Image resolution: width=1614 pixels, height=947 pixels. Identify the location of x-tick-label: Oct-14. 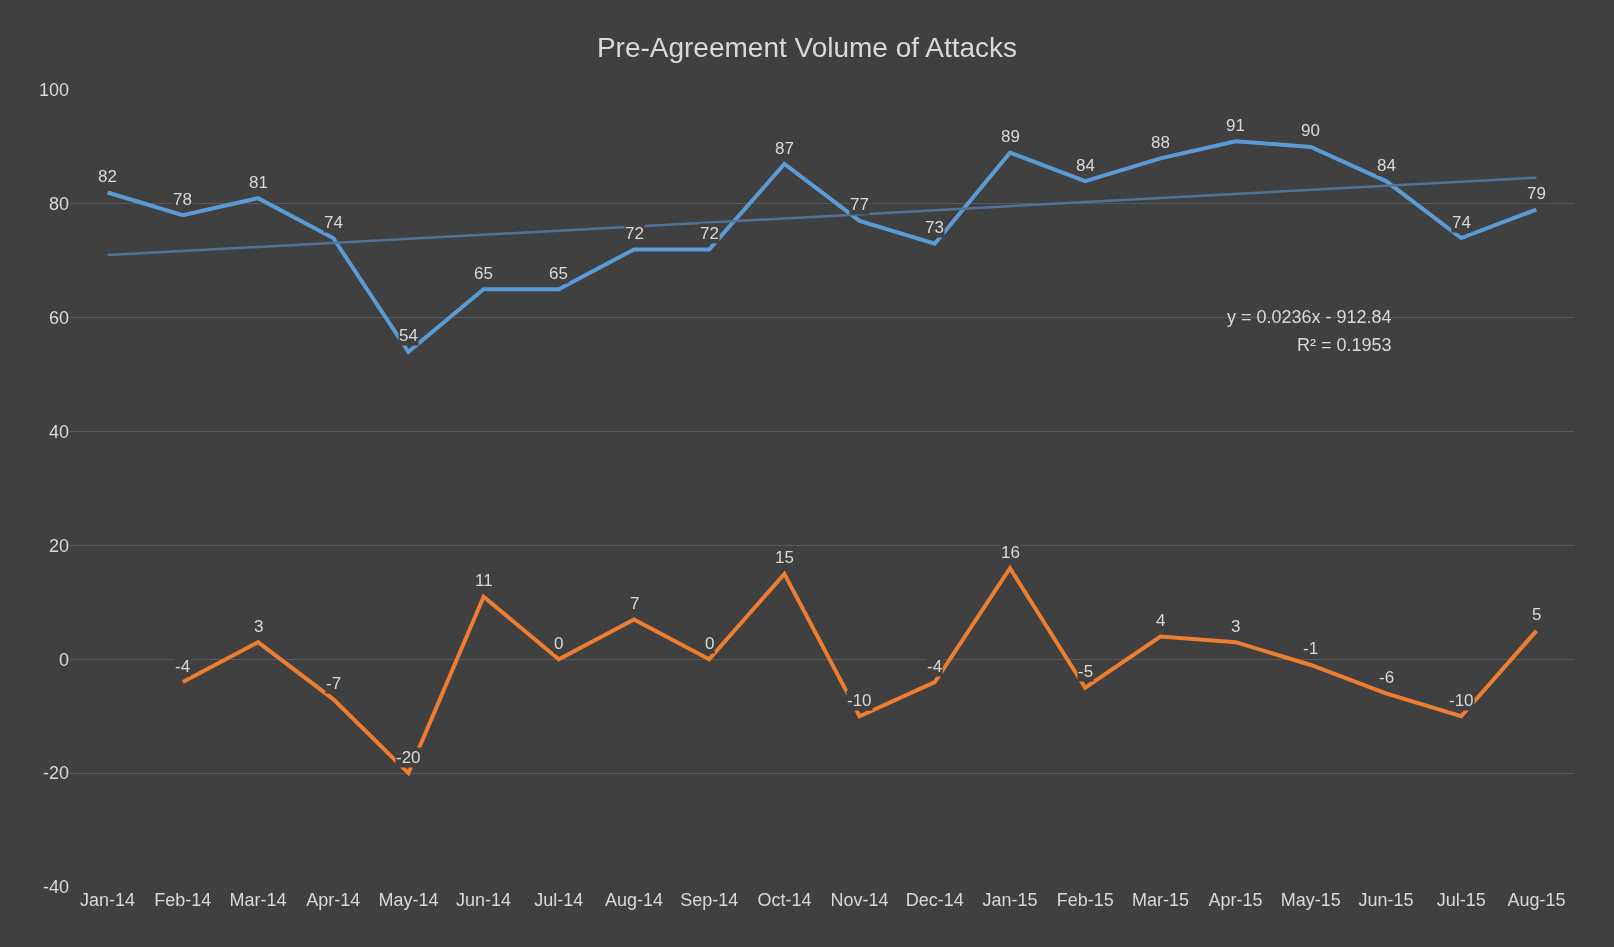
(784, 900).